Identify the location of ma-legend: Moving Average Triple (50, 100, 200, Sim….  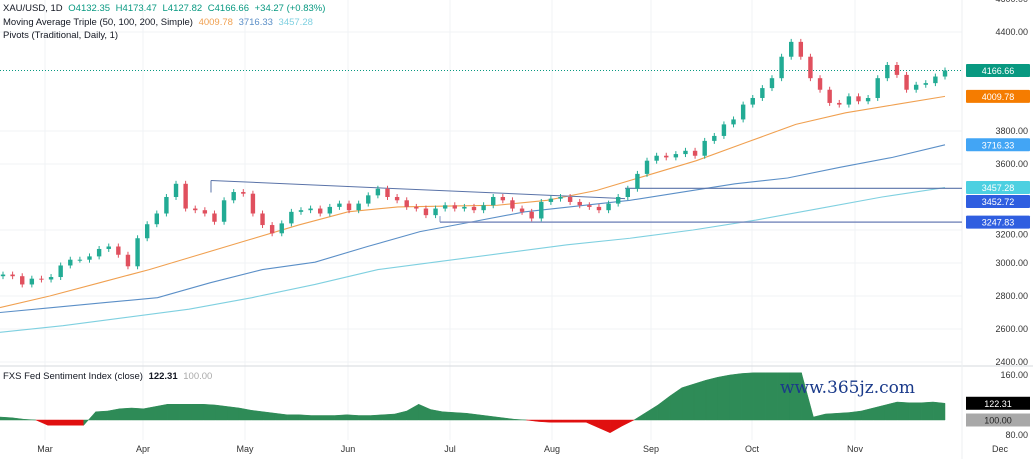
(159, 22).